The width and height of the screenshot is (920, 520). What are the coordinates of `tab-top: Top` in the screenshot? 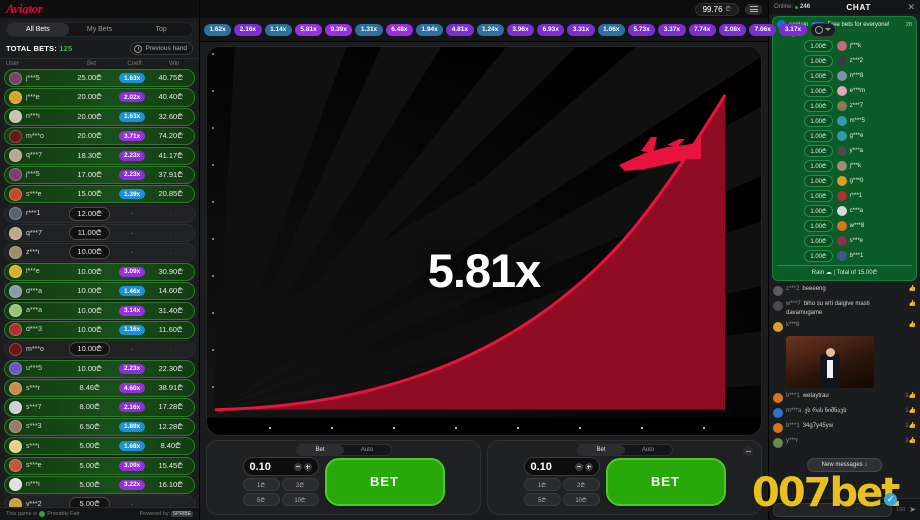 It's located at (161, 29).